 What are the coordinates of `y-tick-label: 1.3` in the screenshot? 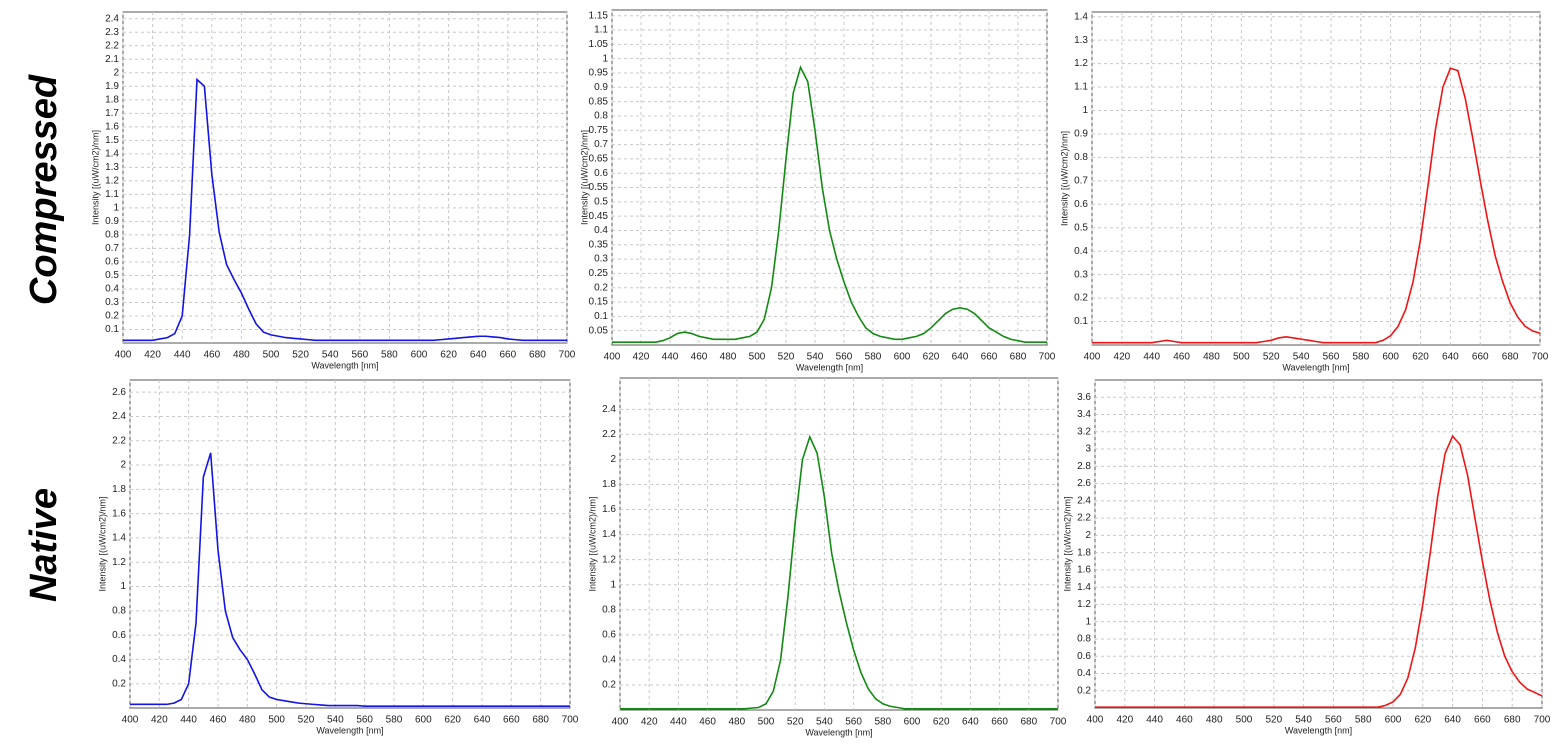 It's located at (112, 167).